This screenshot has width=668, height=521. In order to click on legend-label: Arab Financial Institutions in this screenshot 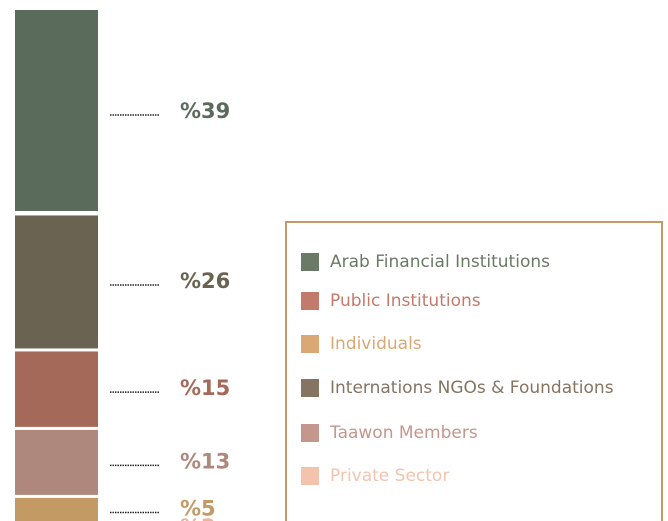, I will do `click(440, 262)`.